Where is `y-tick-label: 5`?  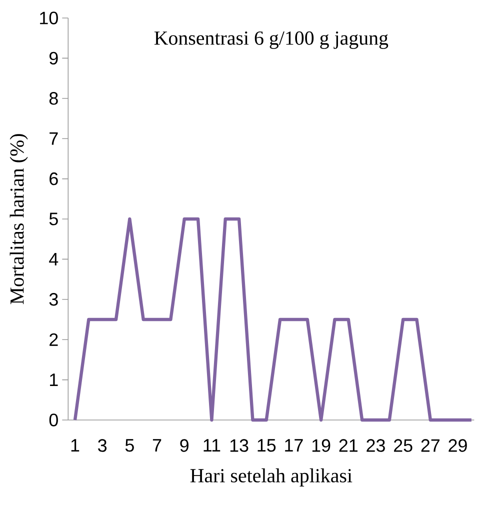 y-tick-label: 5 is located at coordinates (53, 219).